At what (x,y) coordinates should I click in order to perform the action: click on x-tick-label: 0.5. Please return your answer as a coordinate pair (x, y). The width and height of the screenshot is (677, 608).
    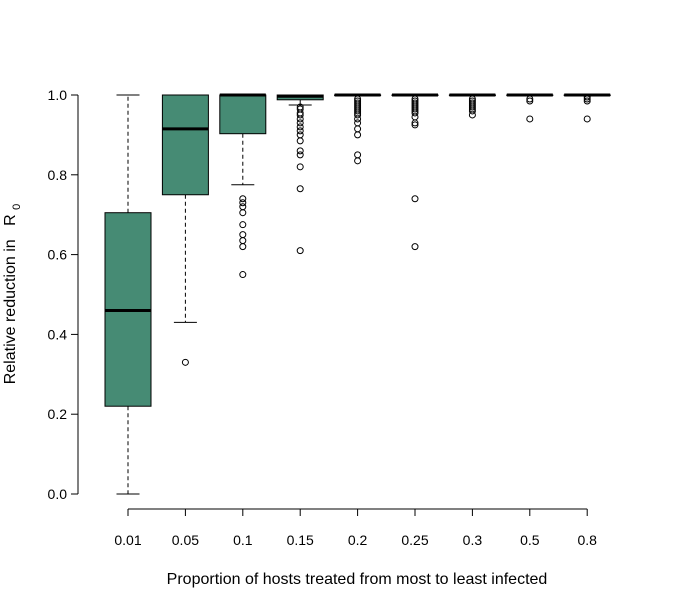
    Looking at the image, I should click on (530, 540).